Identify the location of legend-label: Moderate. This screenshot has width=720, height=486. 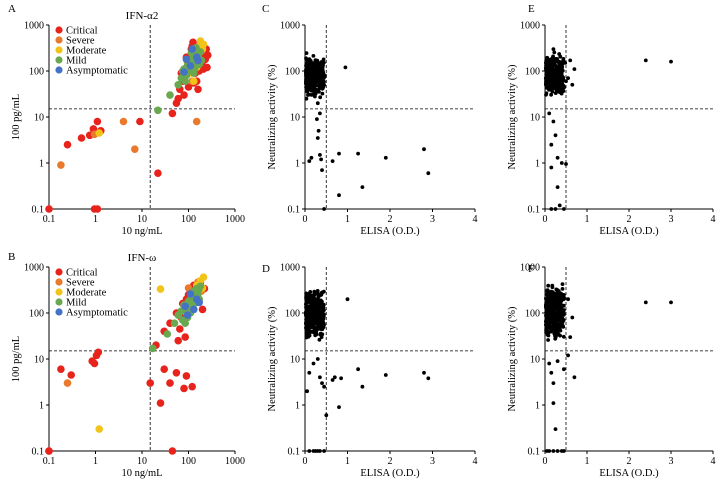
(86, 51).